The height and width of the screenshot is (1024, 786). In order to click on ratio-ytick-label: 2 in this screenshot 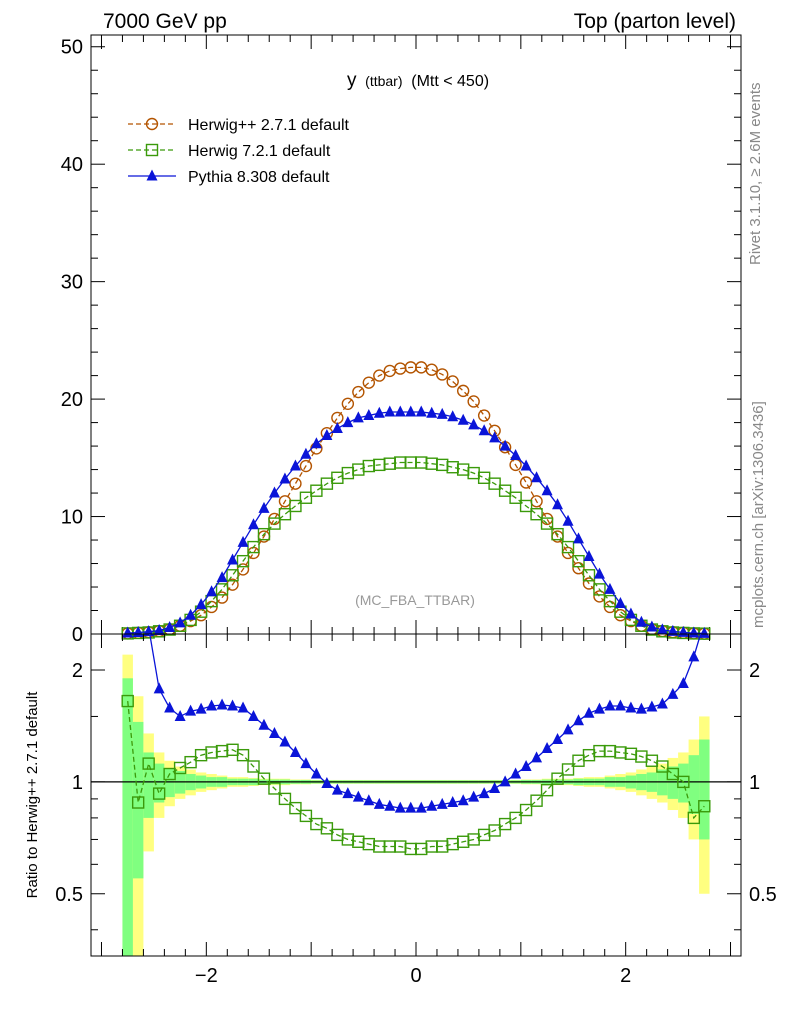, I will do `click(77, 671)`.